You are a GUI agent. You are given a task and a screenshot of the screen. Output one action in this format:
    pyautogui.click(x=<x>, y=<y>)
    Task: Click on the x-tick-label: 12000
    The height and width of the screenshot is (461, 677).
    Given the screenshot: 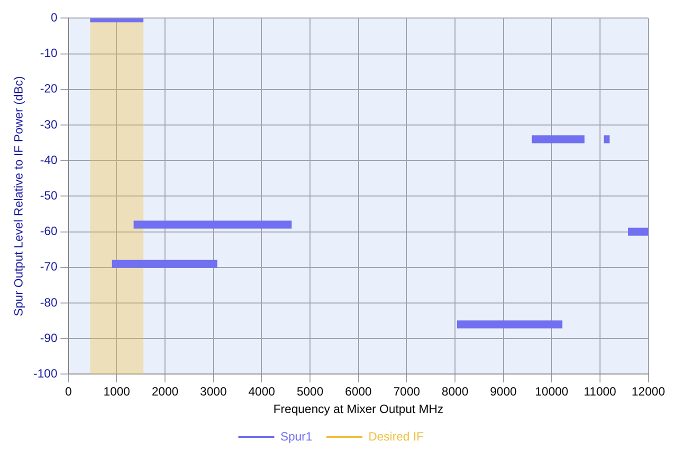 What is the action you would take?
    pyautogui.click(x=649, y=391)
    